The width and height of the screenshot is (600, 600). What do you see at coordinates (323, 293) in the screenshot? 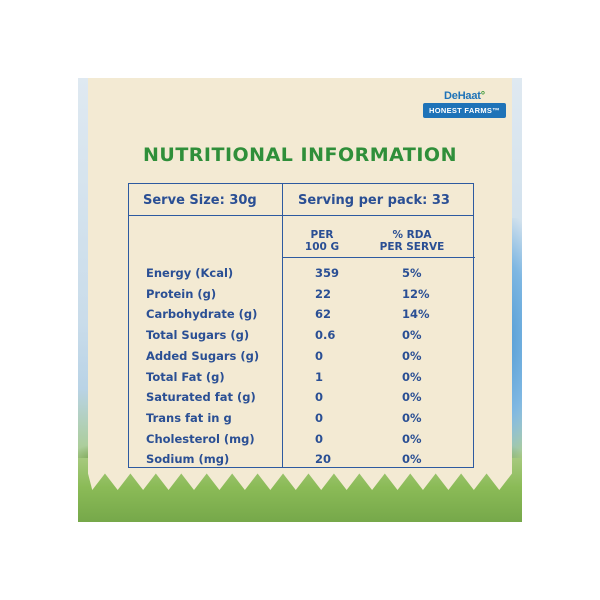
I see `per-100g-value: 22` at bounding box center [323, 293].